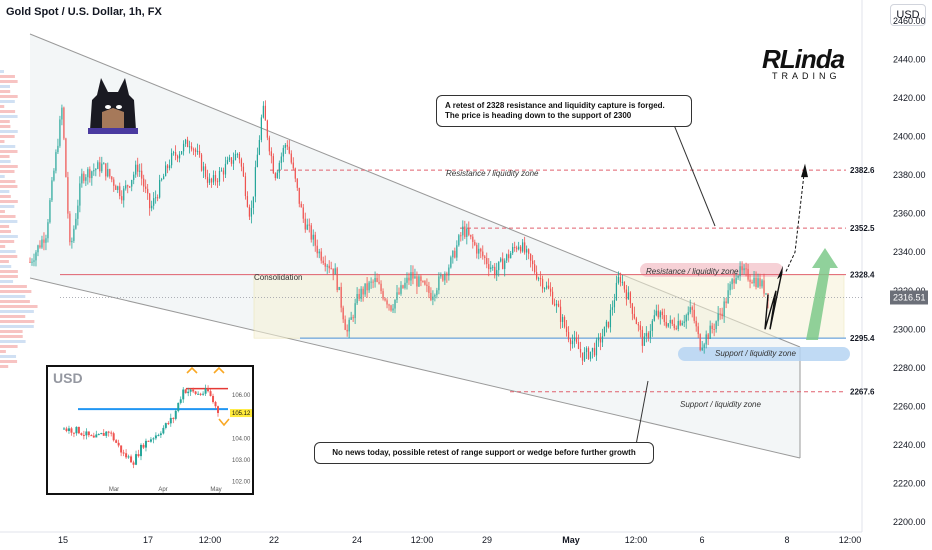 This screenshot has width=932, height=550. Describe the element at coordinates (278, 277) in the screenshot. I see `consolidation-label: Consolidation` at that location.